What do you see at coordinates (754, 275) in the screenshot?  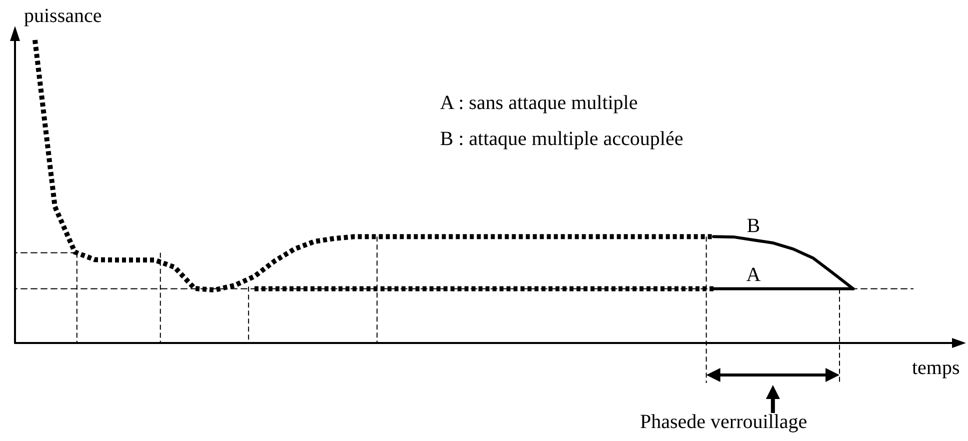 I see `series-label: A` at bounding box center [754, 275].